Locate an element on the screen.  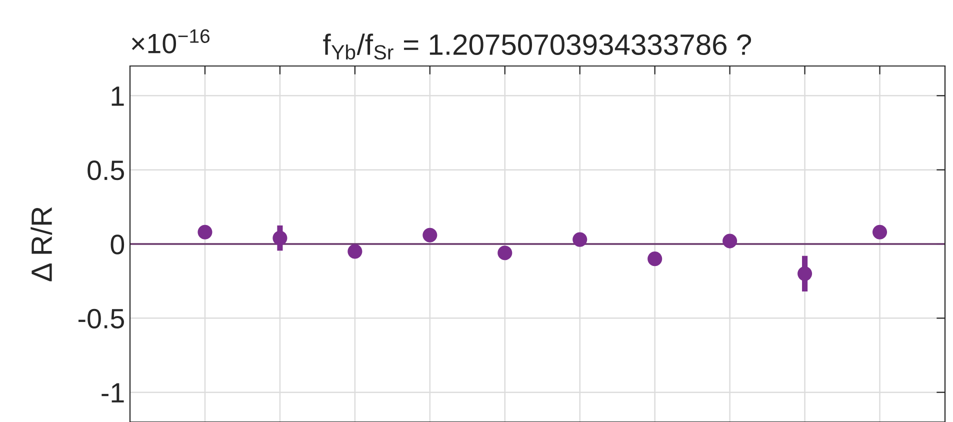
y-axis-title: Δ R/R is located at coordinates (41, 244).